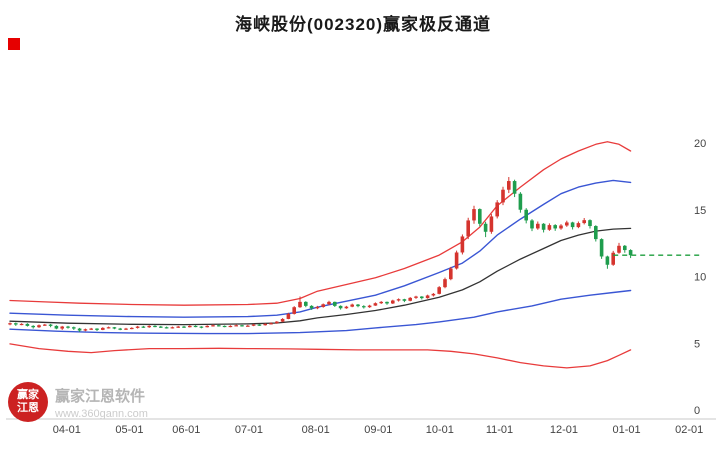 The image size is (726, 450). What do you see at coordinates (564, 430) in the screenshot?
I see `svg-text: 12-01` at bounding box center [564, 430].